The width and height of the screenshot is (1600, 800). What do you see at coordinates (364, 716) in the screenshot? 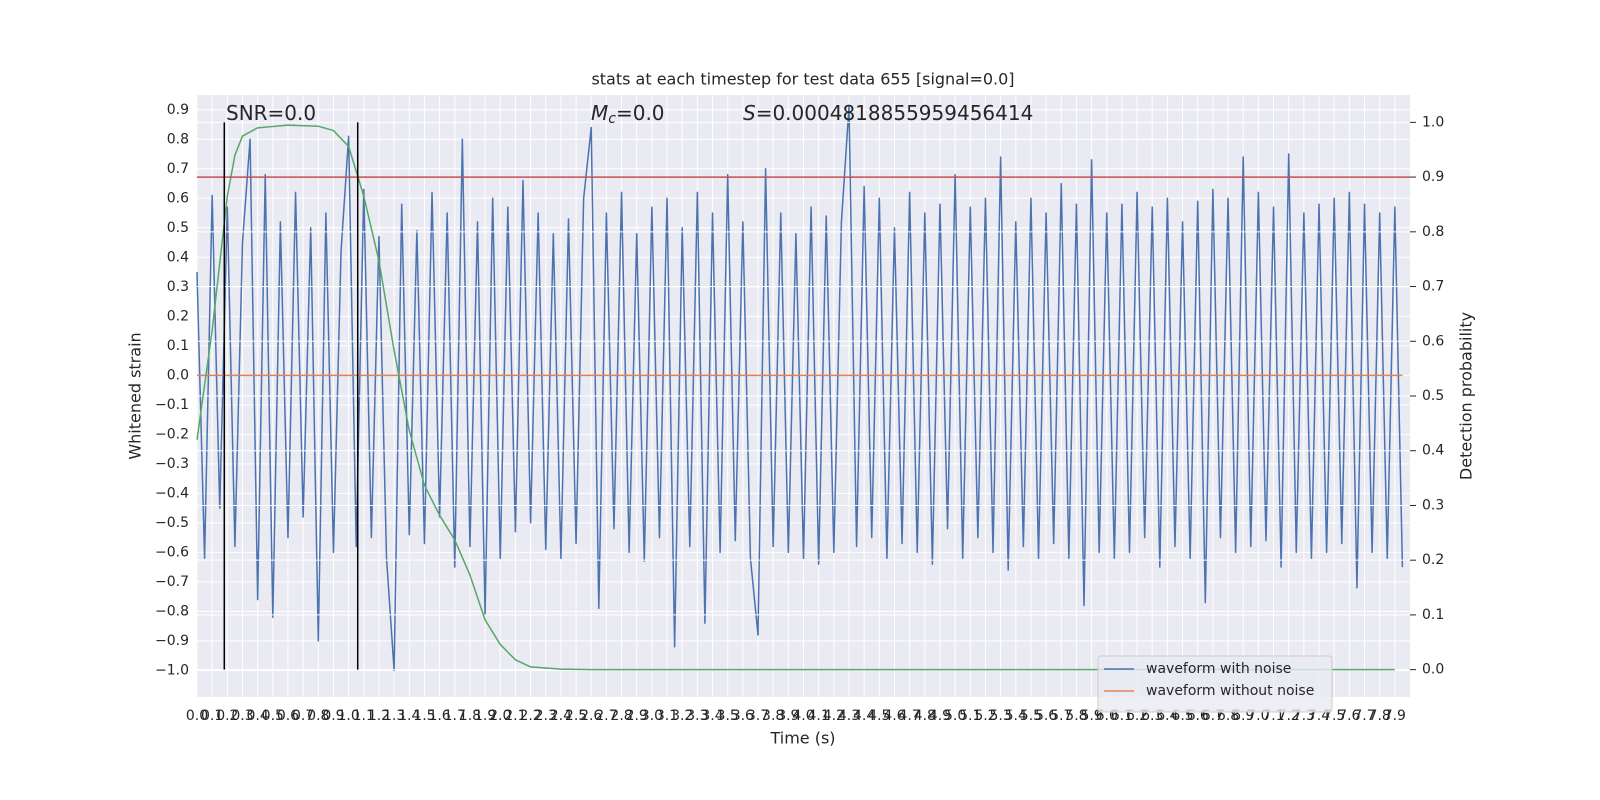
I see `x-tick-label: 1.1` at bounding box center [364, 716].